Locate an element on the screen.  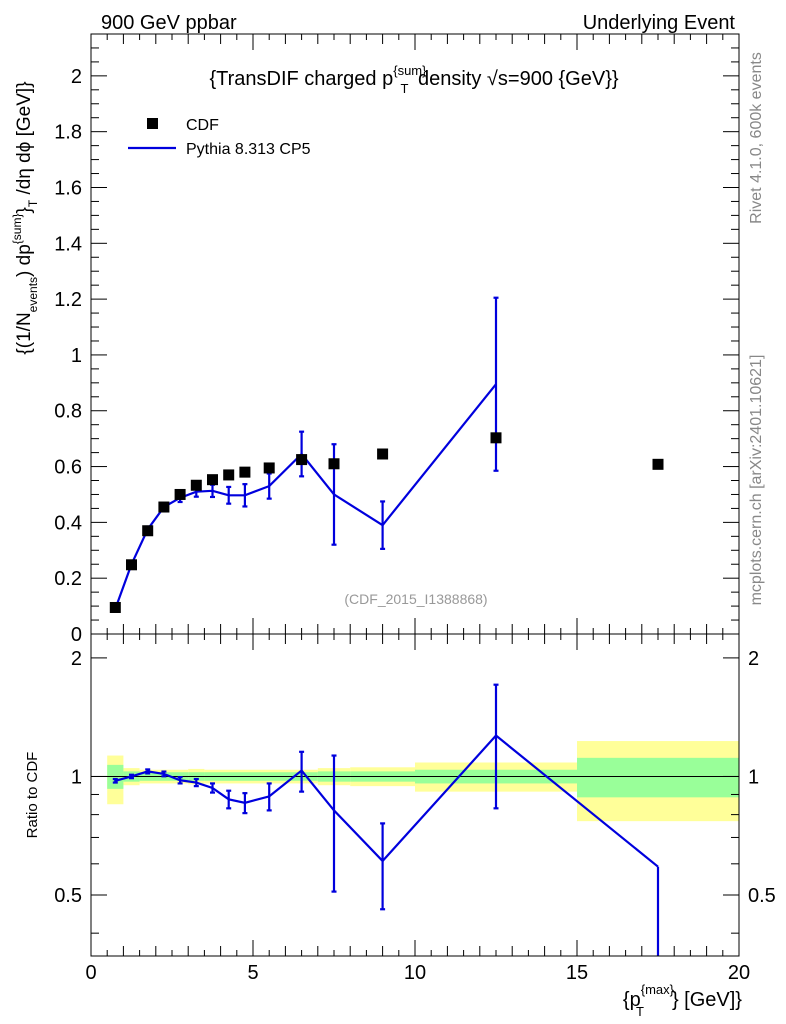
xlabel-post: } [GeV]} is located at coordinates (707, 1000).